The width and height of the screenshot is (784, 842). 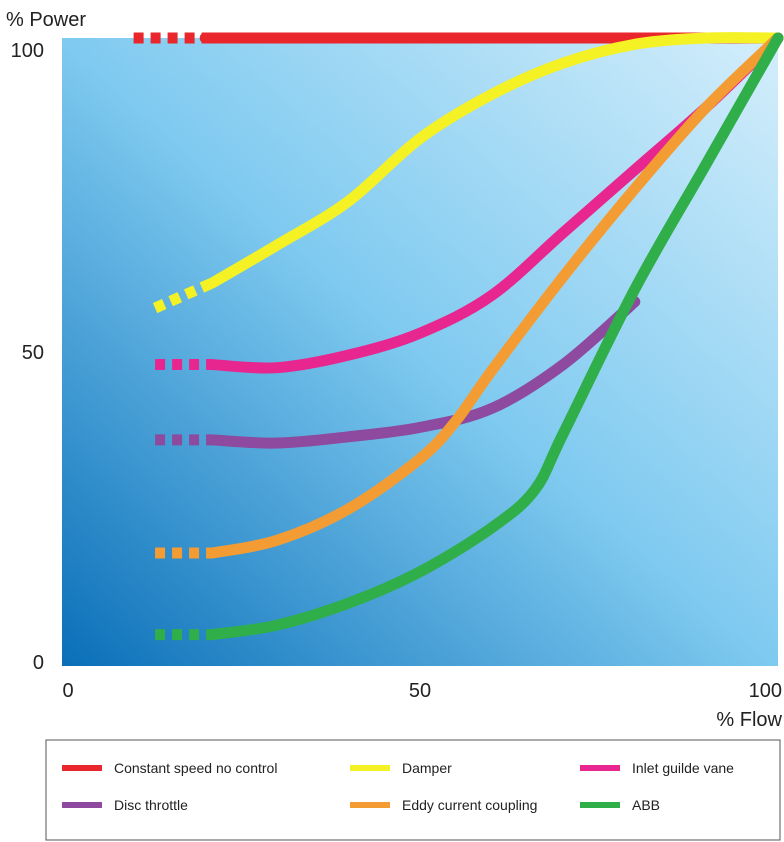 What do you see at coordinates (183, 295) in the screenshot?
I see `series-dashed-damper` at bounding box center [183, 295].